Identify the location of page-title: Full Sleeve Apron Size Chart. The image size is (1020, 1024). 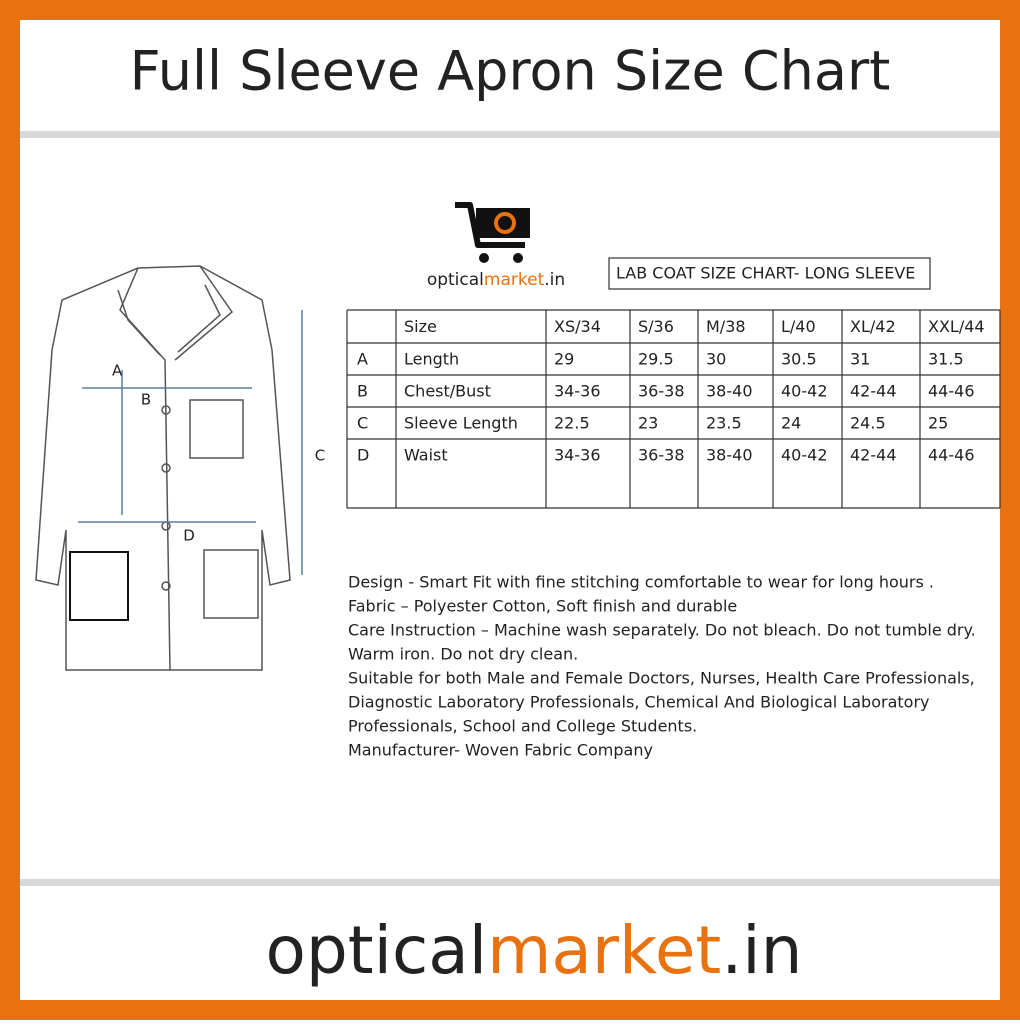
(510, 71).